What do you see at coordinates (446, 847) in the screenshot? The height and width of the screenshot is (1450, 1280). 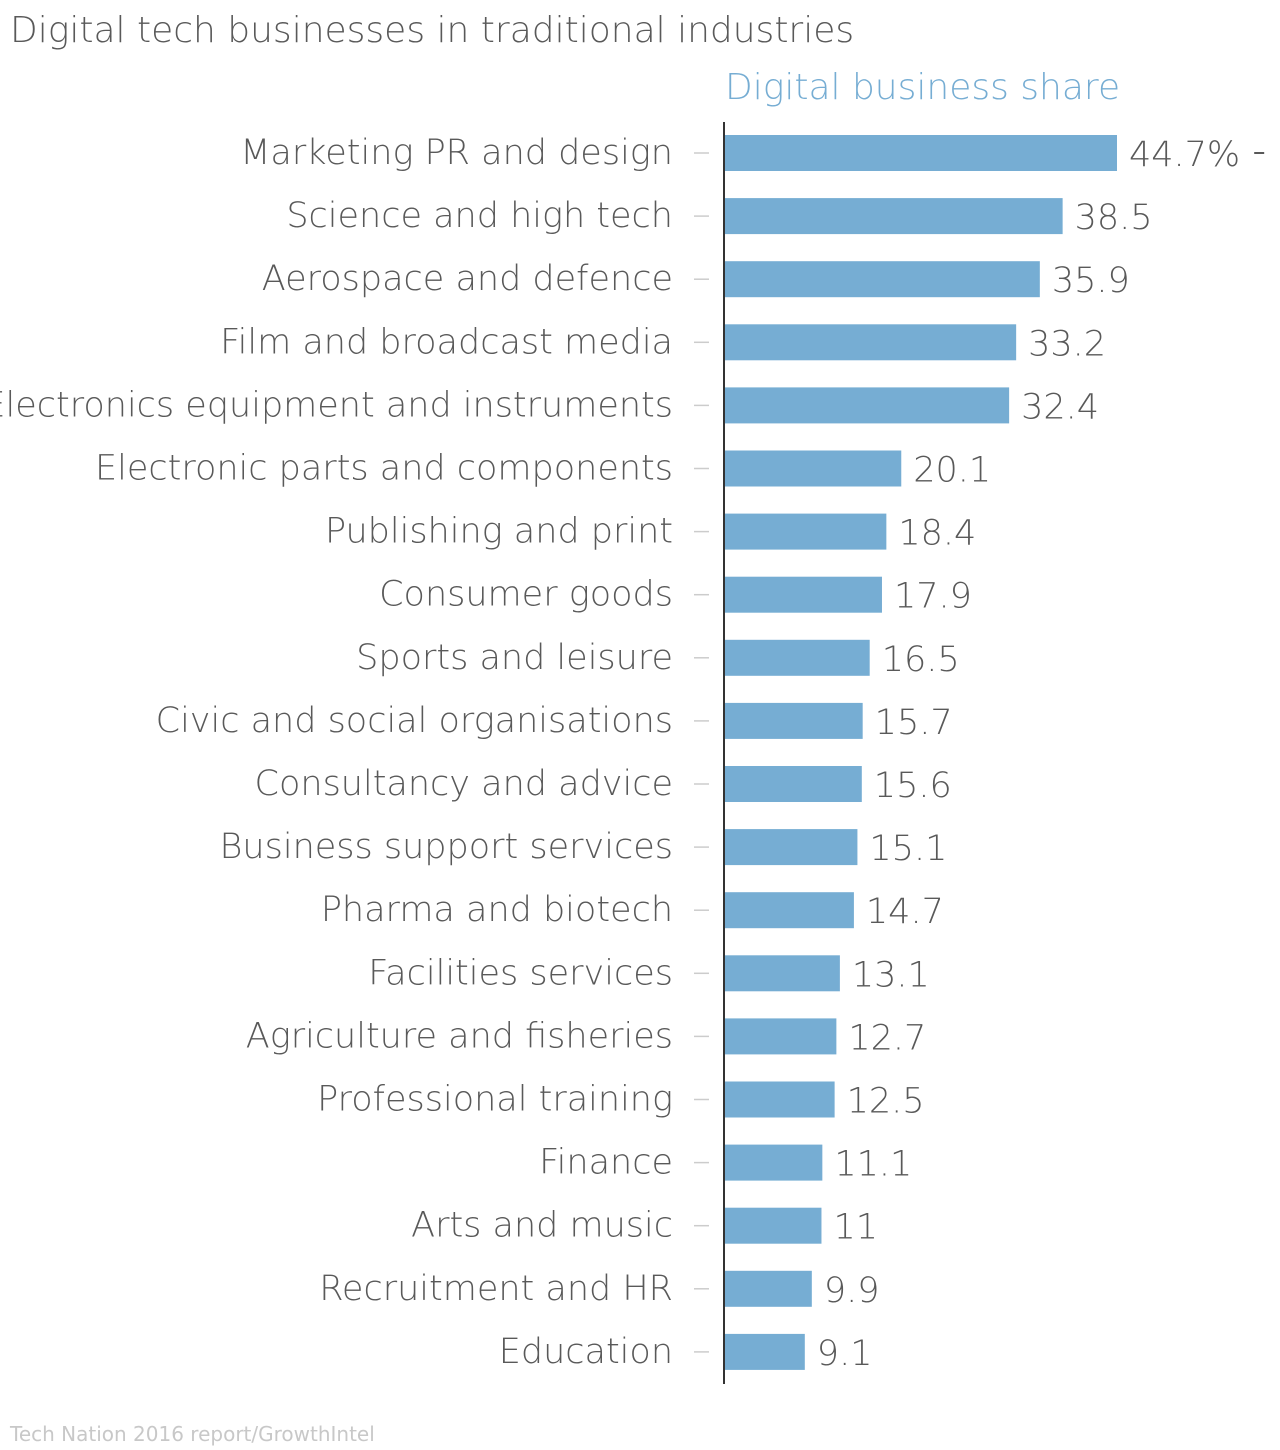 I see `category-label: Business support services` at bounding box center [446, 847].